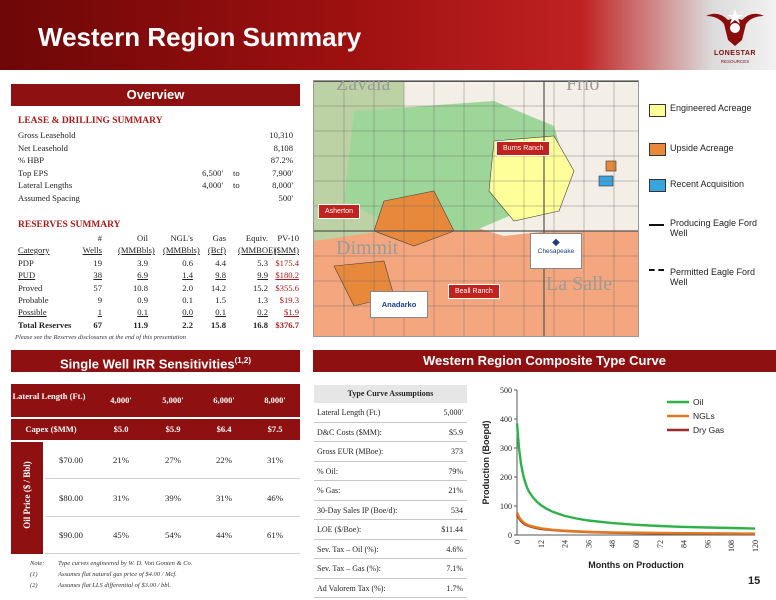  What do you see at coordinates (339, 211) in the screenshot?
I see `callout-asherton: Asherton` at bounding box center [339, 211].